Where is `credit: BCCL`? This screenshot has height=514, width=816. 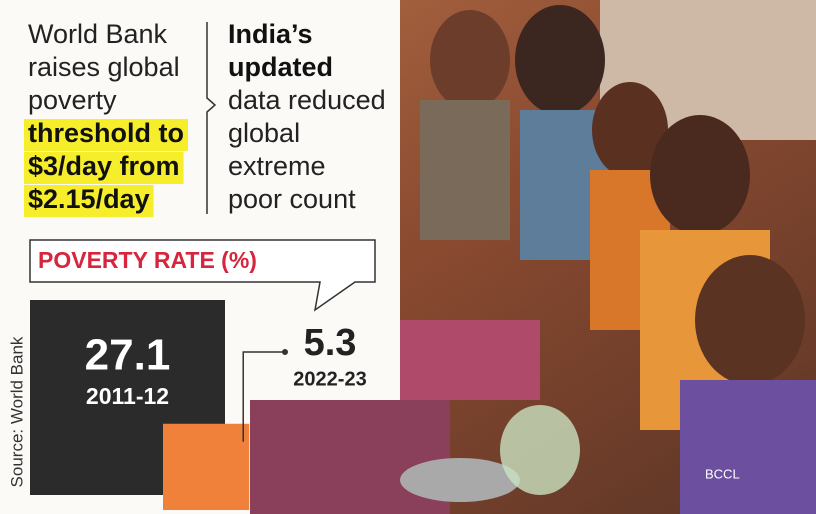 credit: BCCL is located at coordinates (722, 473).